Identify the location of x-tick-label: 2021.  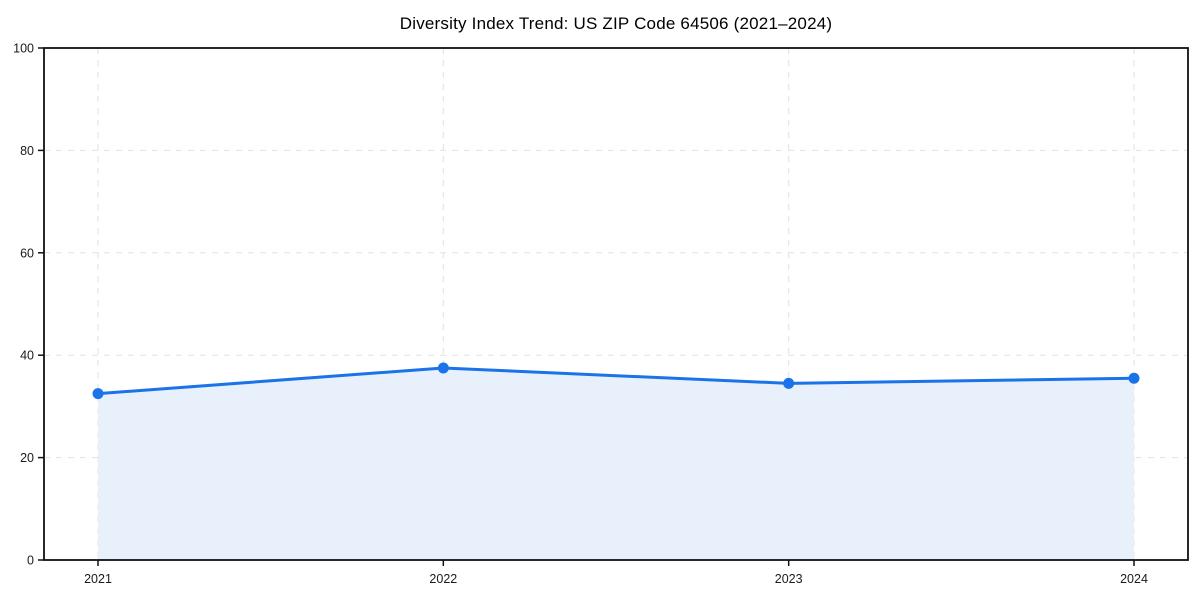
(98, 579).